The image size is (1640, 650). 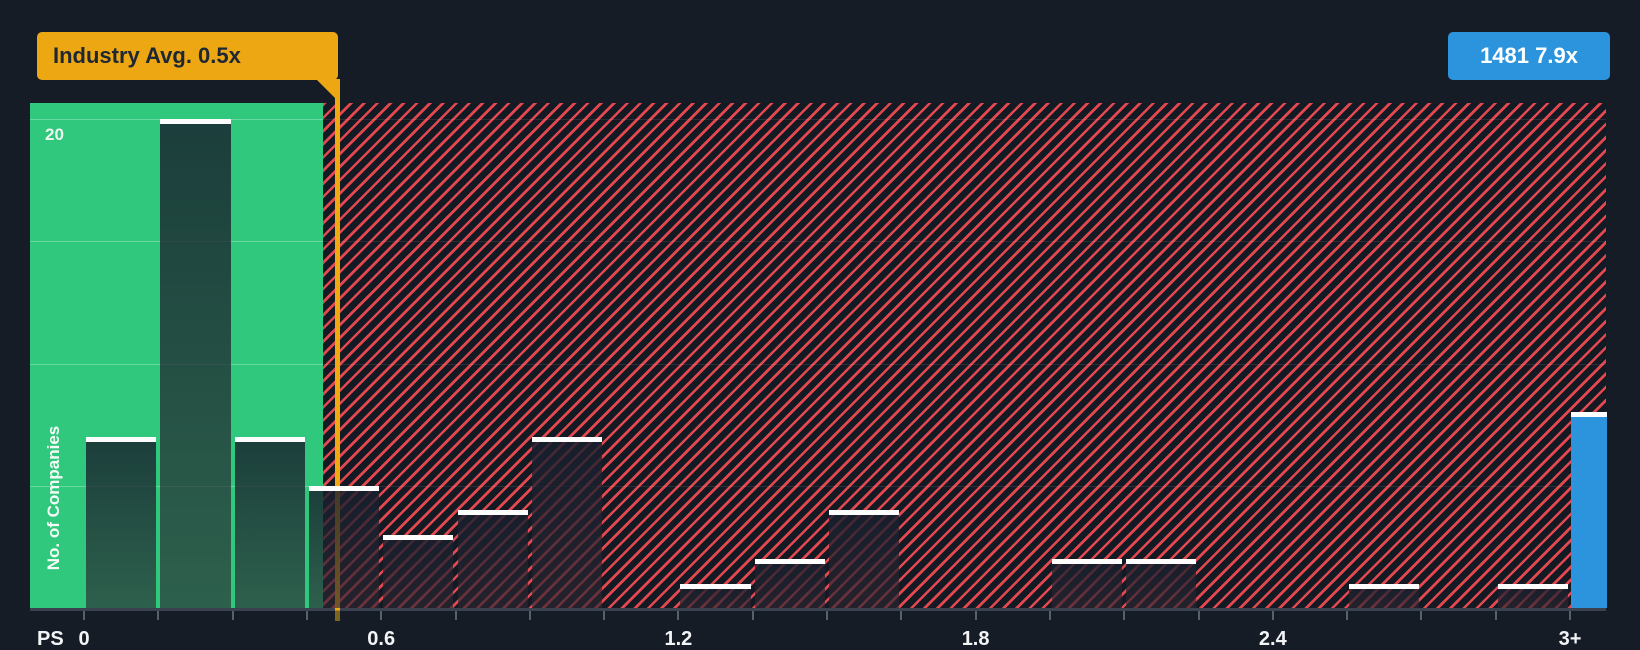 What do you see at coordinates (818, 609) in the screenshot?
I see `x-axis-line` at bounding box center [818, 609].